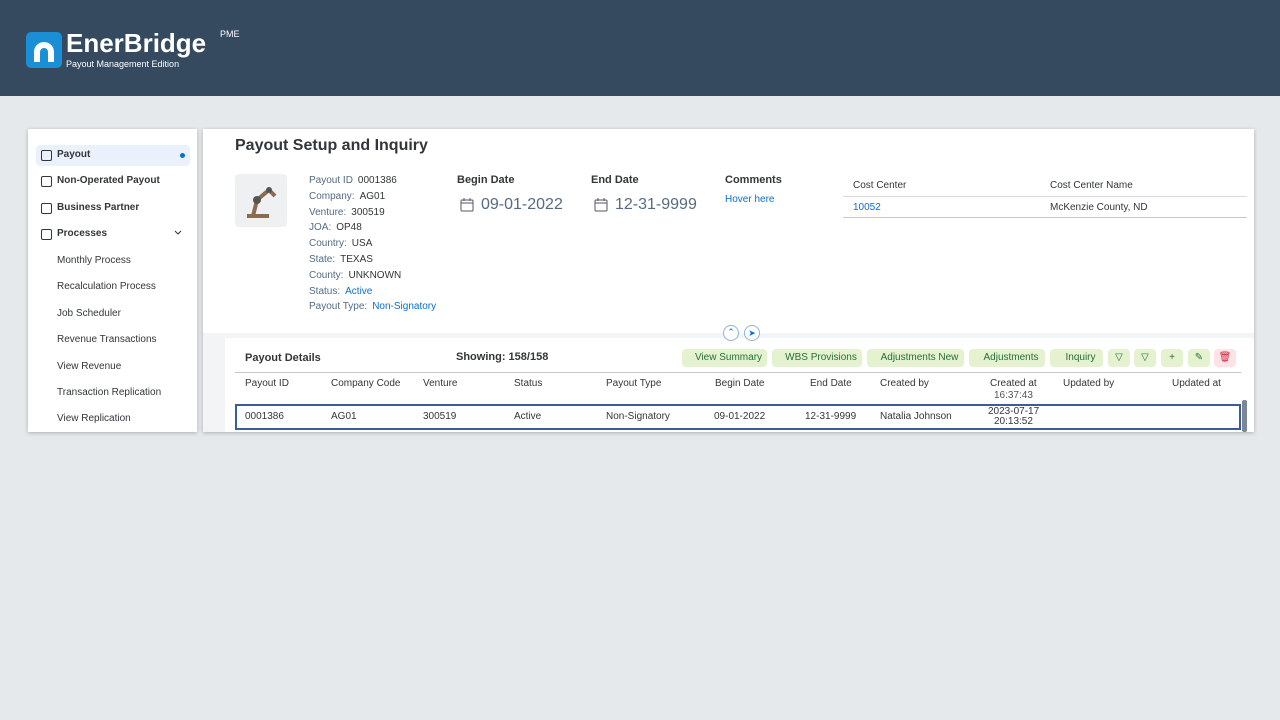 This screenshot has height=720, width=1280. I want to click on cc-value: 10052, so click(867, 207).